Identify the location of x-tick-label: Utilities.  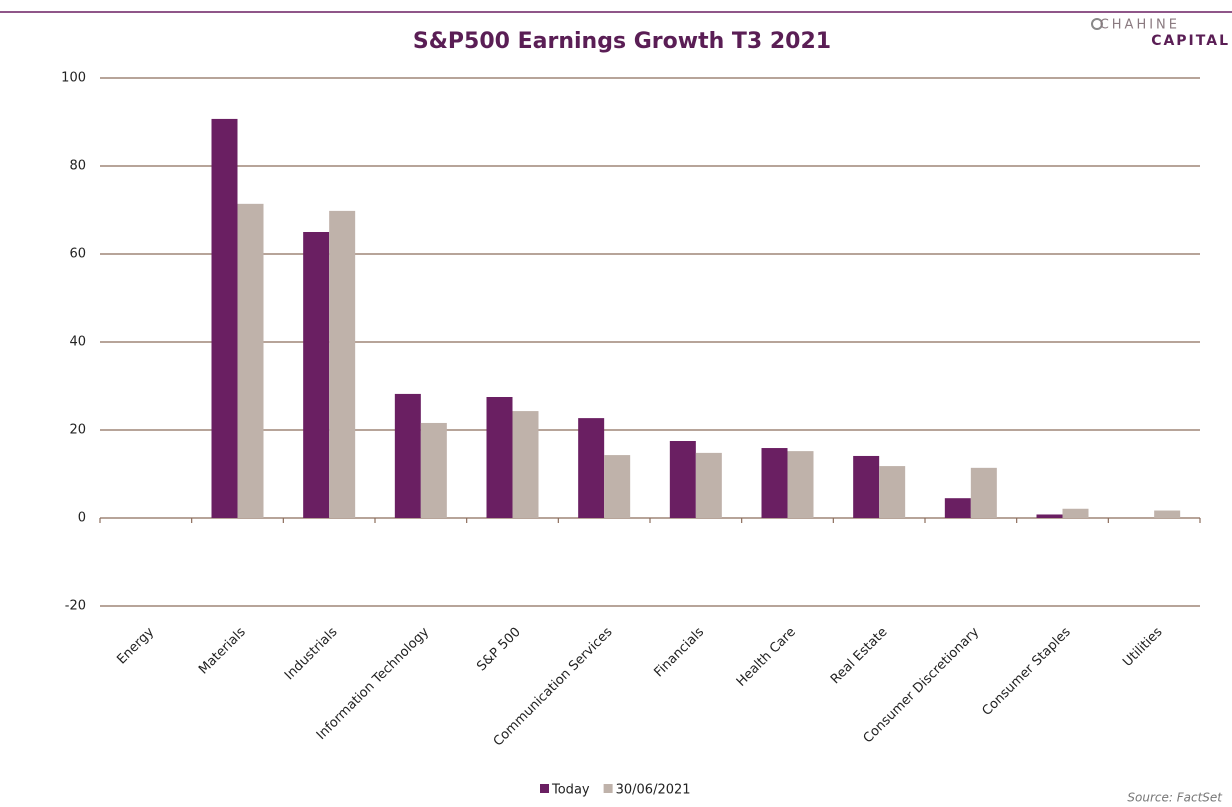
(1142, 647).